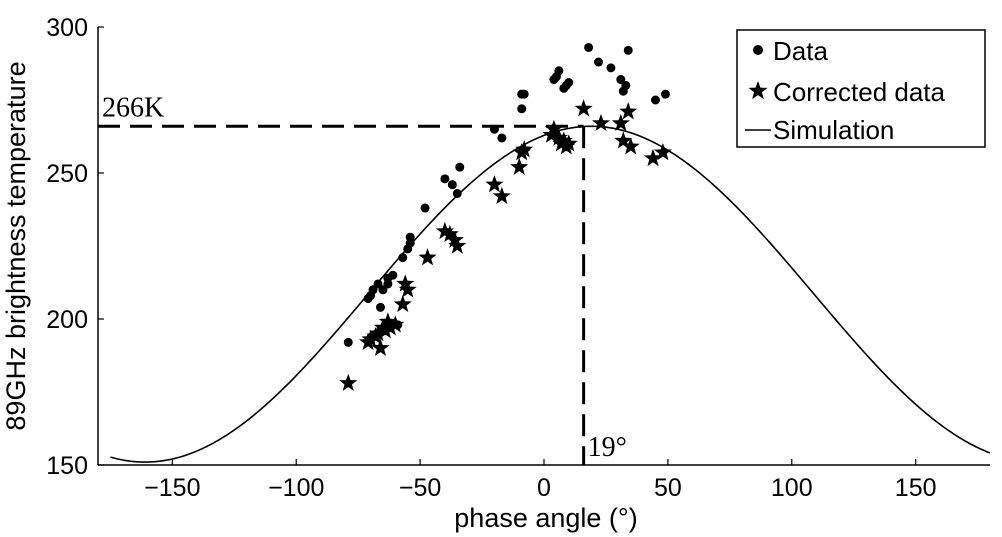 This screenshot has height=537, width=1002. Describe the element at coordinates (172, 488) in the screenshot. I see `x-tick-label: −150` at that location.